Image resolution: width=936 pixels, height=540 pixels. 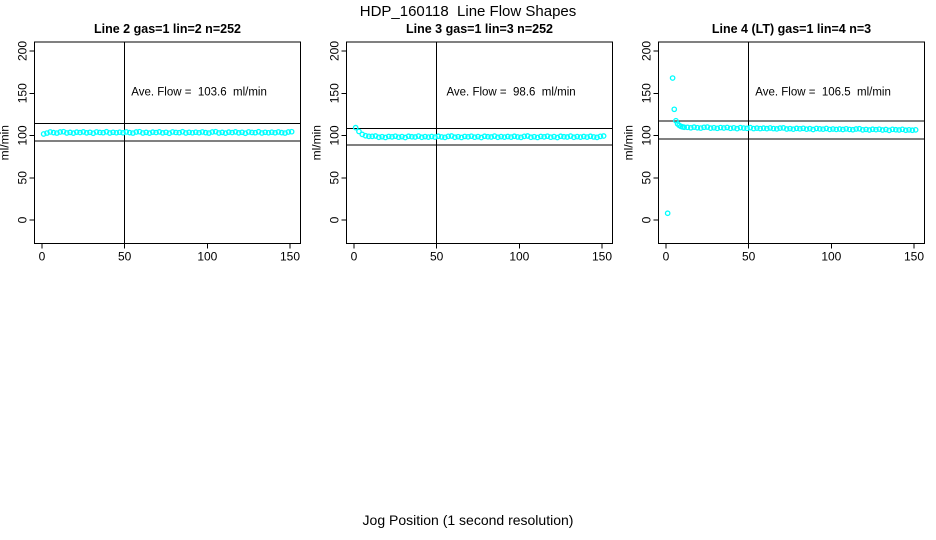 What do you see at coordinates (479, 29) in the screenshot?
I see `panel-title: Line 3 gas=1 lin=3 n=252` at bounding box center [479, 29].